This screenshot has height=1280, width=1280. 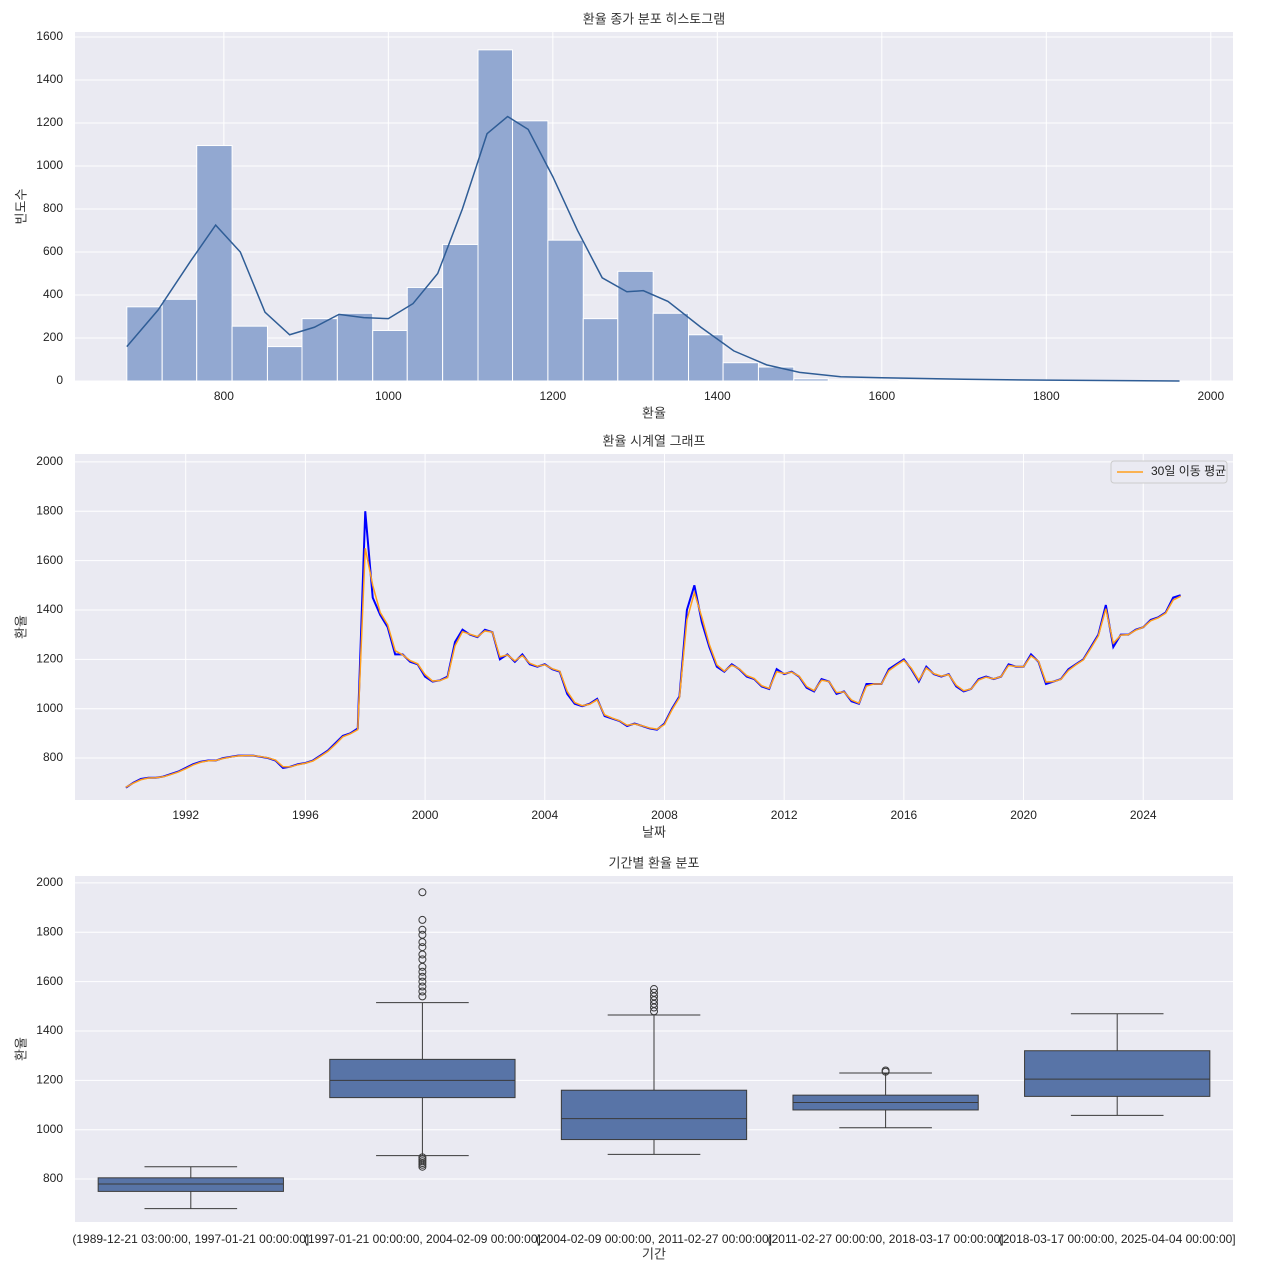 What do you see at coordinates (552, 396) in the screenshot?
I see `x-tick-label: 1200` at bounding box center [552, 396].